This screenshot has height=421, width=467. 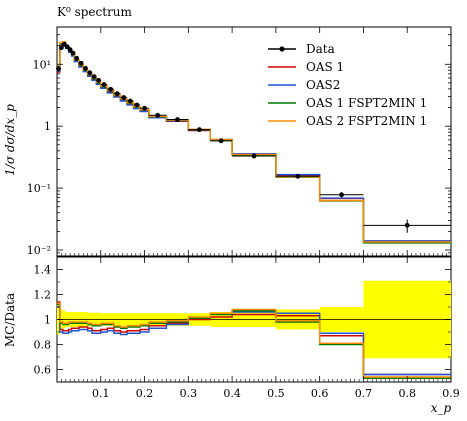 I want to click on ratio-y-tick-label: 1.4, so click(x=43, y=270).